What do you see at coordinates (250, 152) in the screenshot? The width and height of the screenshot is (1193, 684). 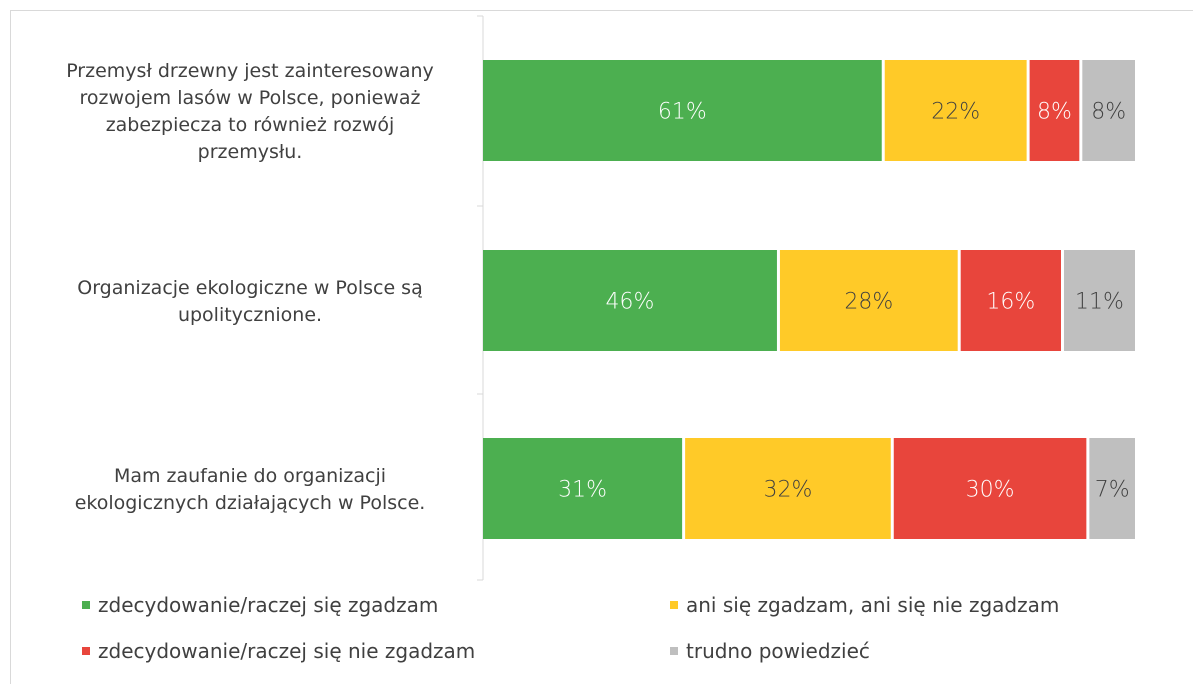 I see `category-label: przemysłu.` at bounding box center [250, 152].